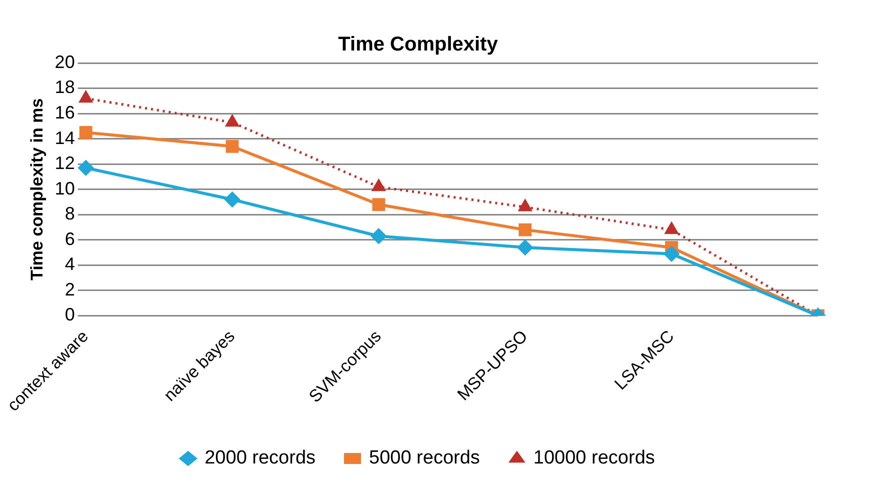 The height and width of the screenshot is (493, 872). Describe the element at coordinates (69, 238) in the screenshot. I see `y-tick-label: 6` at that location.